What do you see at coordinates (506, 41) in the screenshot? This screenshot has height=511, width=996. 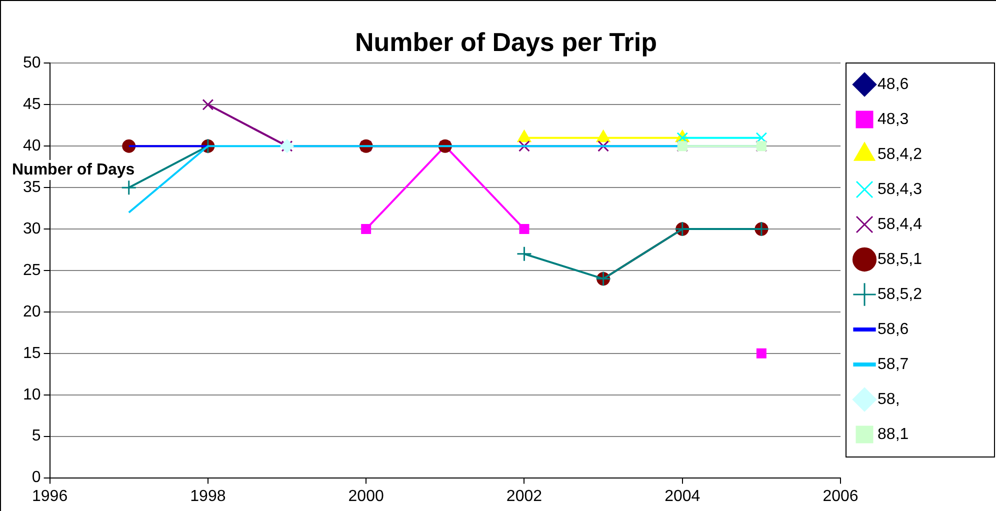 I see `chart-title: Number of Days per Trip` at bounding box center [506, 41].